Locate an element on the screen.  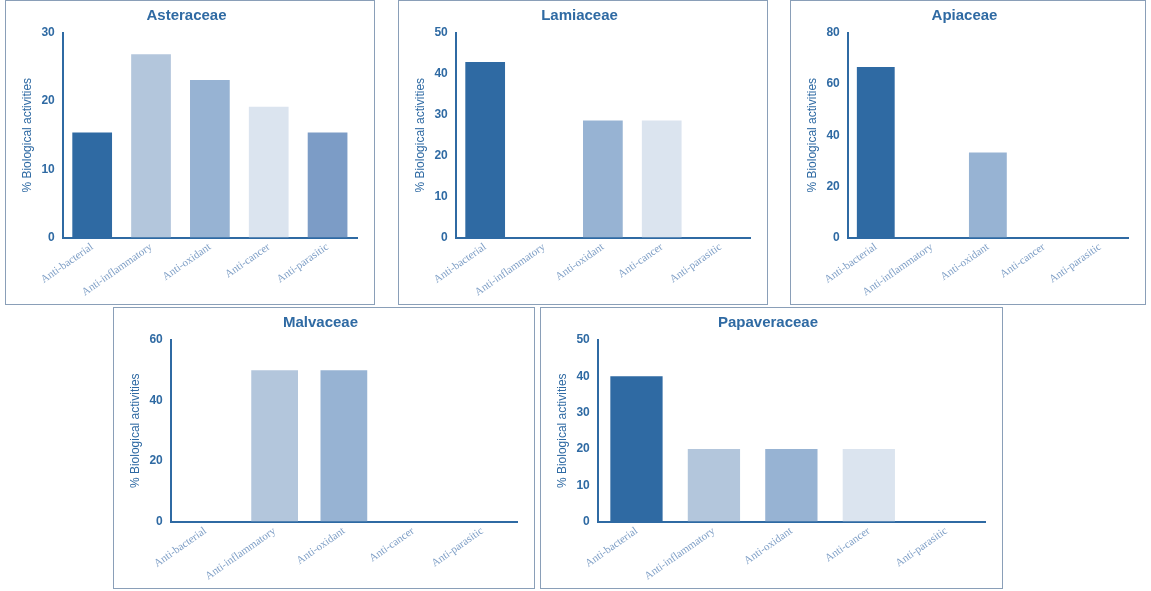
chart-title: Malvaceae is located at coordinates (320, 322).